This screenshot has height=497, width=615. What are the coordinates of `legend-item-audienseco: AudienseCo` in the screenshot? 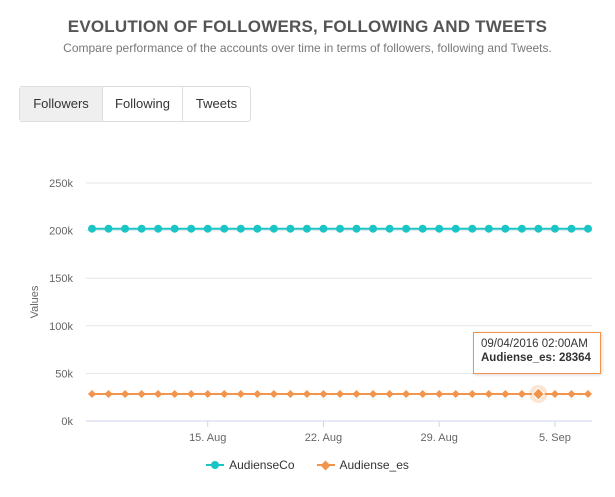 It's located at (250, 465).